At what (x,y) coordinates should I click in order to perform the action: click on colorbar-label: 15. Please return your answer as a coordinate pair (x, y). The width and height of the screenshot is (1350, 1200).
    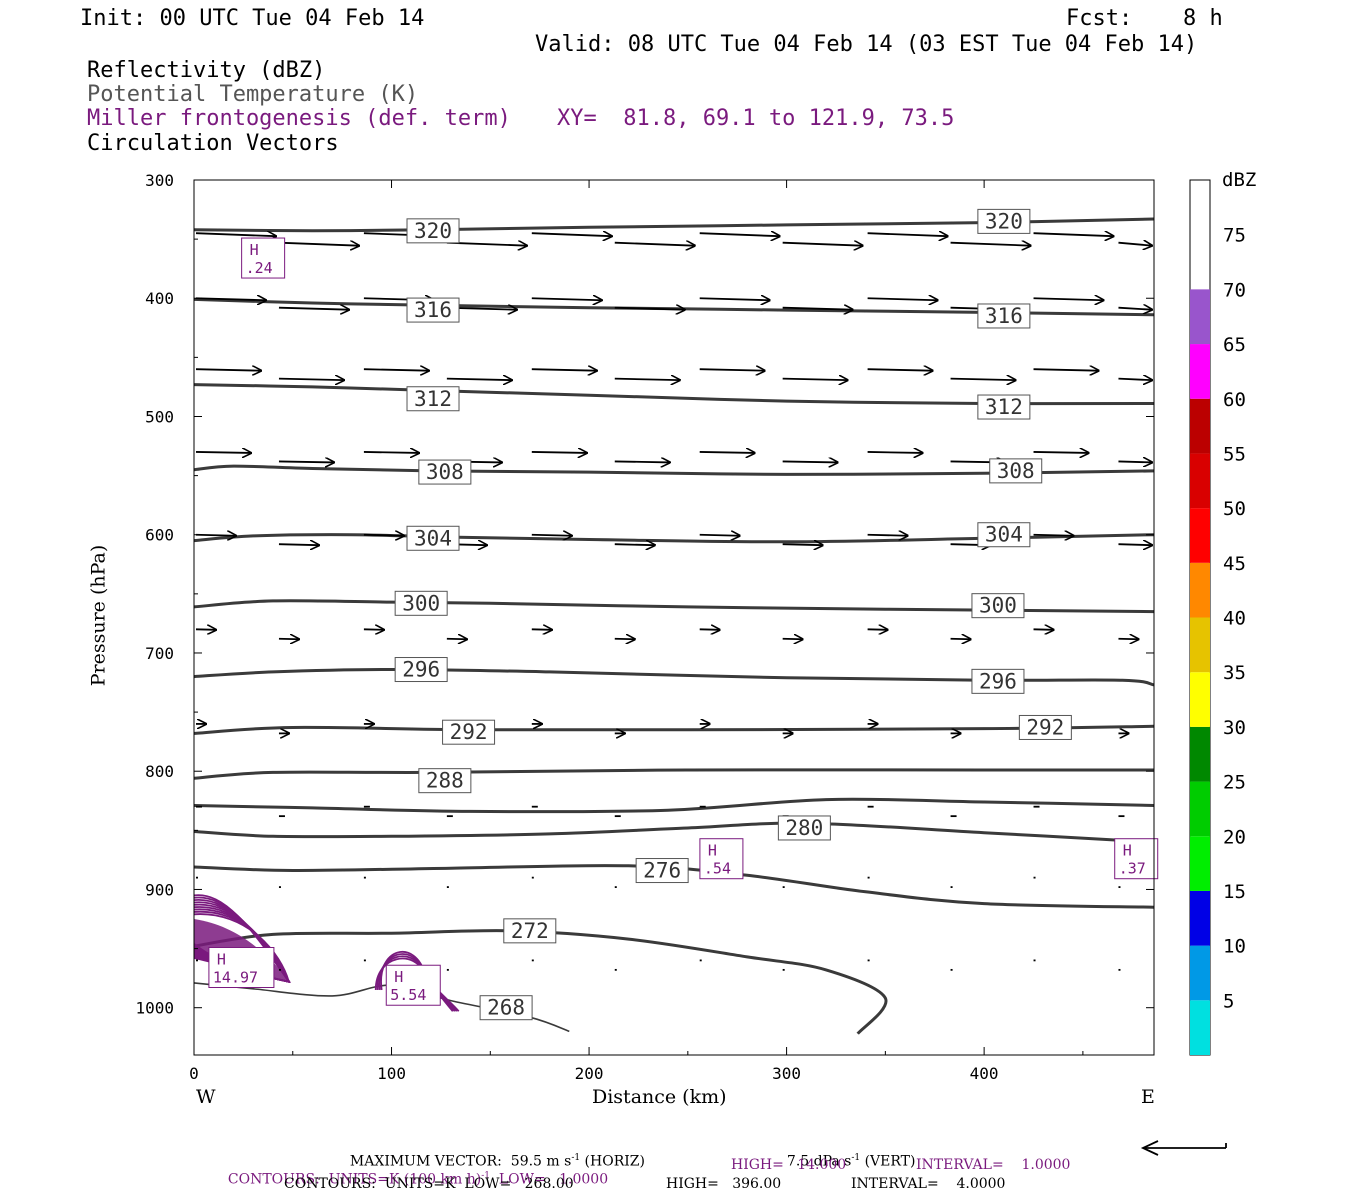
    Looking at the image, I should click on (1234, 892).